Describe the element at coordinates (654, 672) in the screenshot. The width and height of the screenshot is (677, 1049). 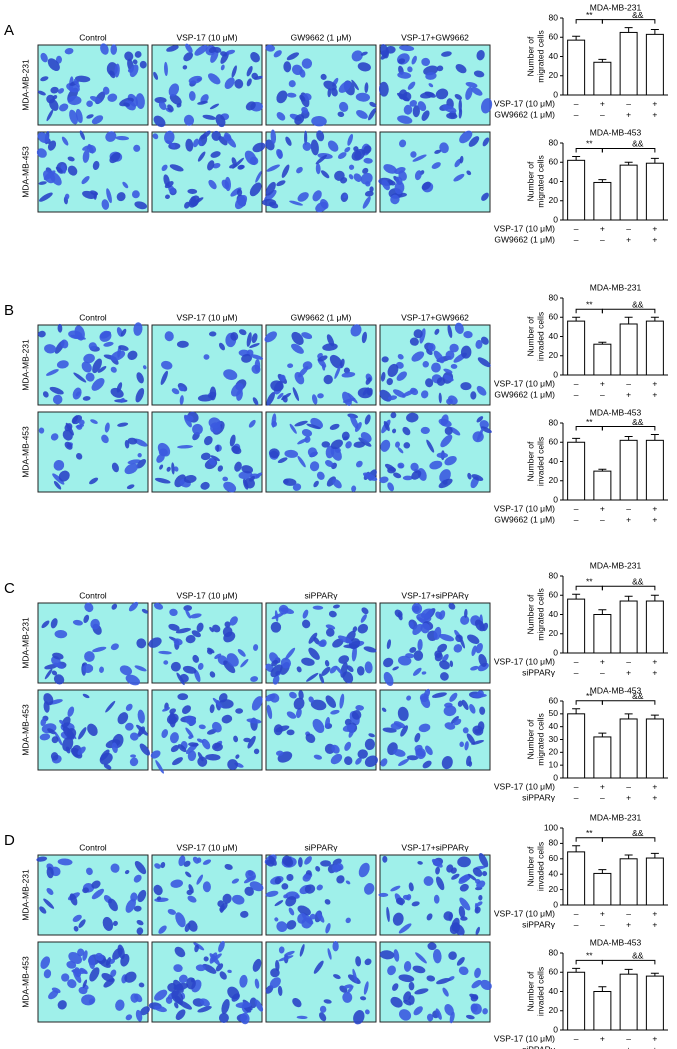
I see `condition-sign: +` at that location.